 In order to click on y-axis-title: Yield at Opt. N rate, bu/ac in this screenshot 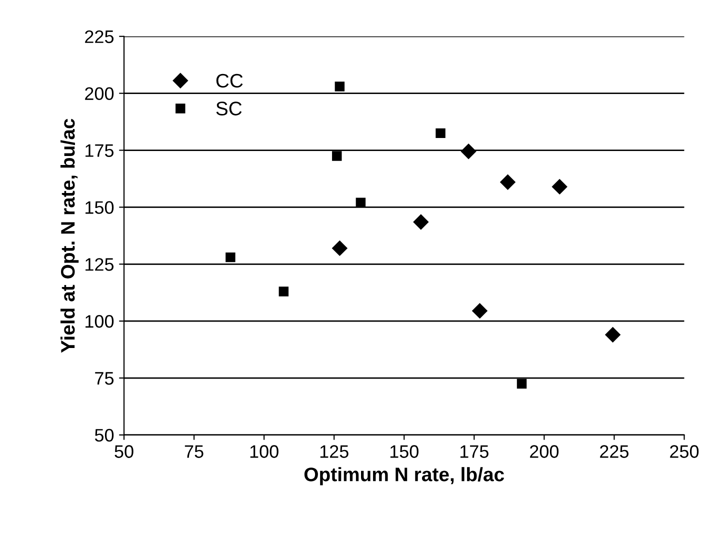, I will do `click(69, 235)`.